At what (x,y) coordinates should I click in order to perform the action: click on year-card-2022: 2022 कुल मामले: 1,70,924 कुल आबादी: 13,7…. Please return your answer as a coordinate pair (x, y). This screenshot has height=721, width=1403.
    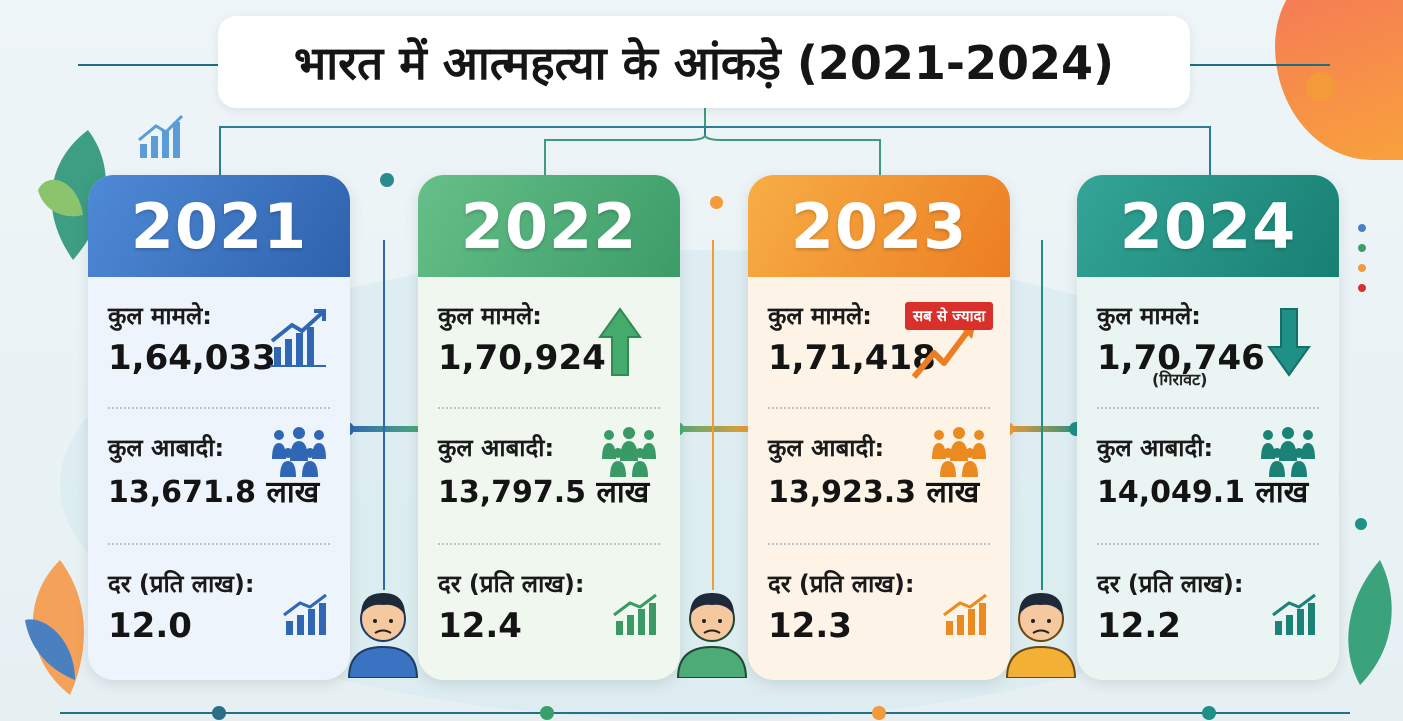
    Looking at the image, I should click on (549, 427).